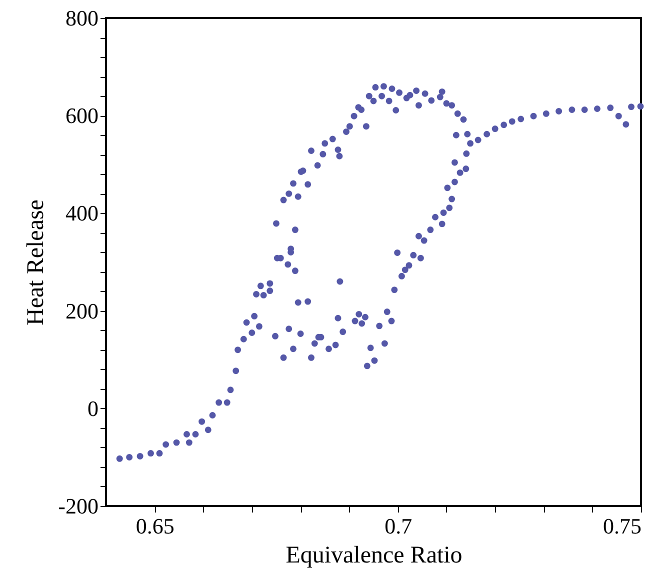 The image size is (662, 573). Describe the element at coordinates (155, 526) in the screenshot. I see `x-tick-label: 0.65` at that location.